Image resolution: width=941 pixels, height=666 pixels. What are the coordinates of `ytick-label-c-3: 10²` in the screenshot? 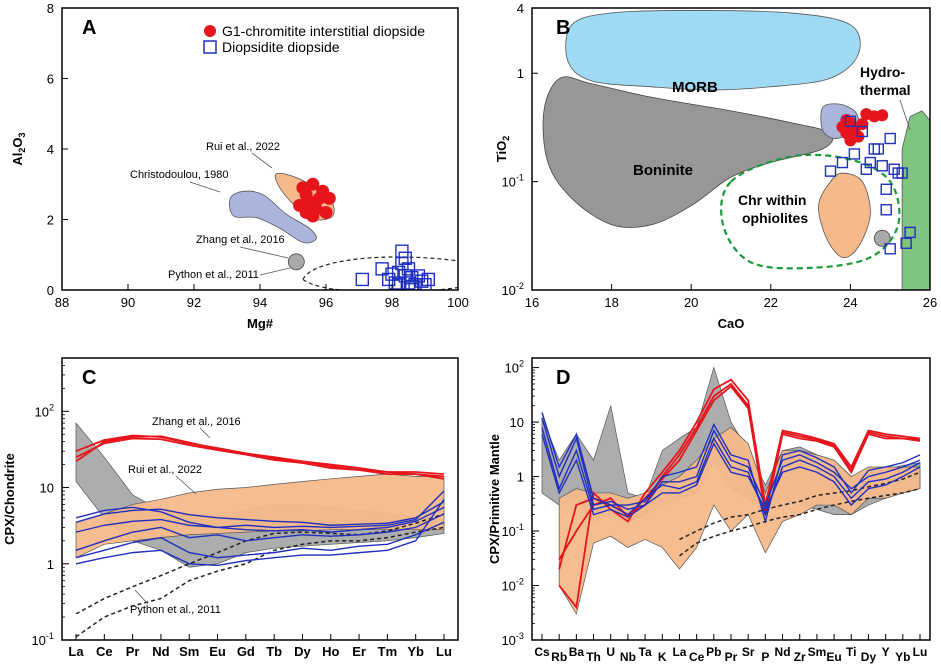 It's located at (44, 410).